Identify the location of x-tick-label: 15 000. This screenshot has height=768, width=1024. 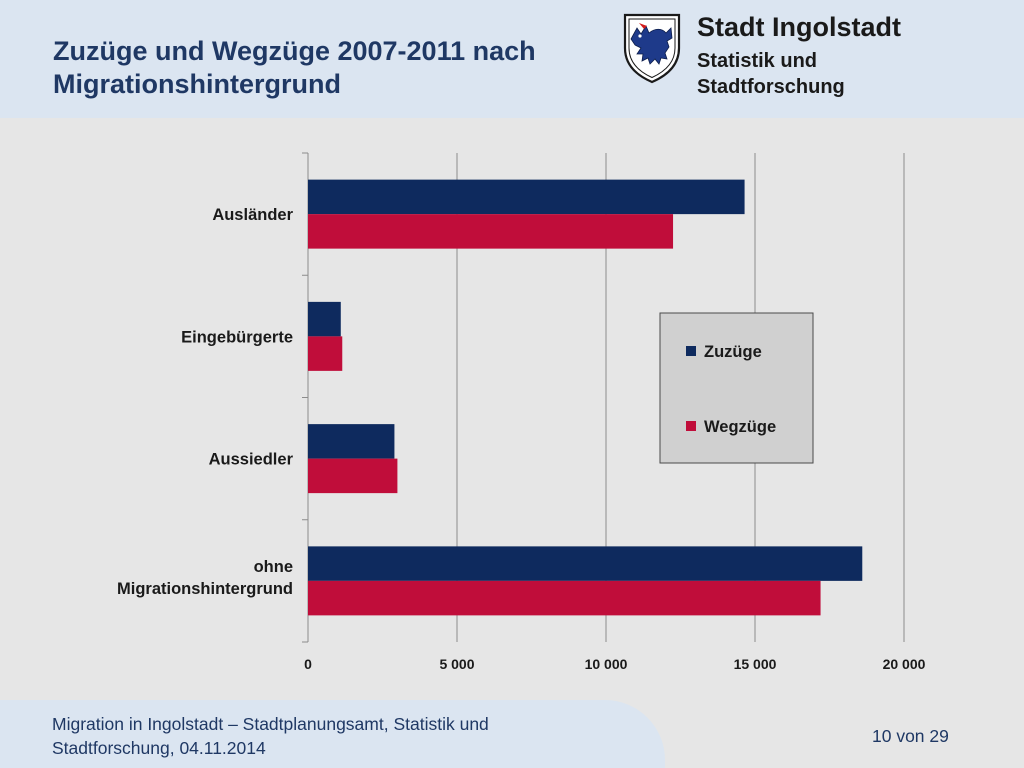
(755, 664).